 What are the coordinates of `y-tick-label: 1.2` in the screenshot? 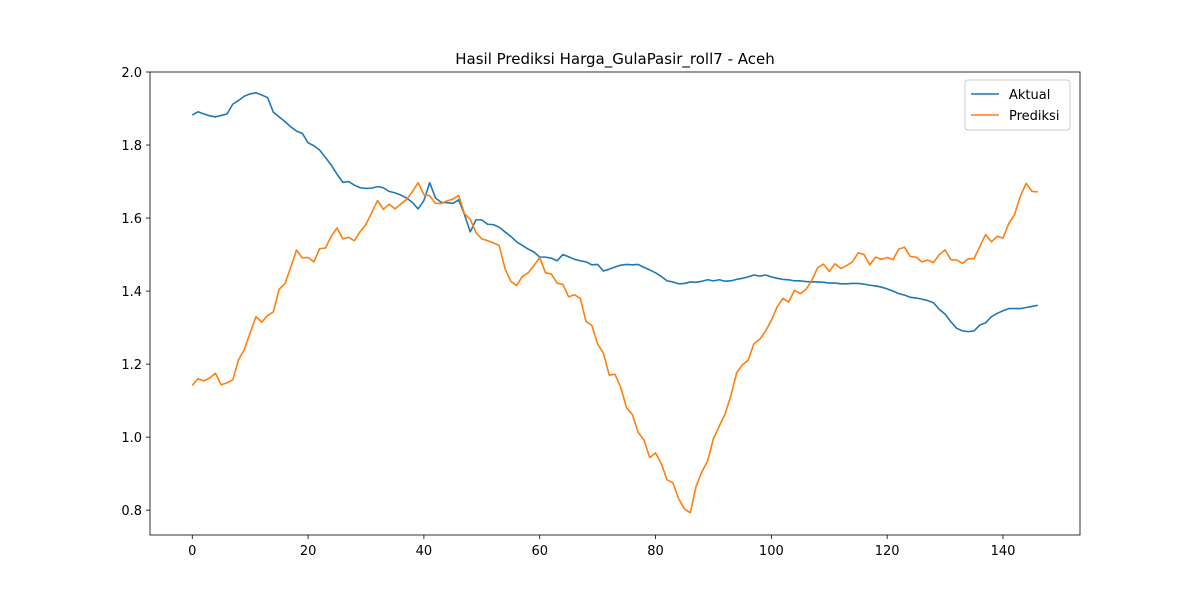 It's located at (131, 365).